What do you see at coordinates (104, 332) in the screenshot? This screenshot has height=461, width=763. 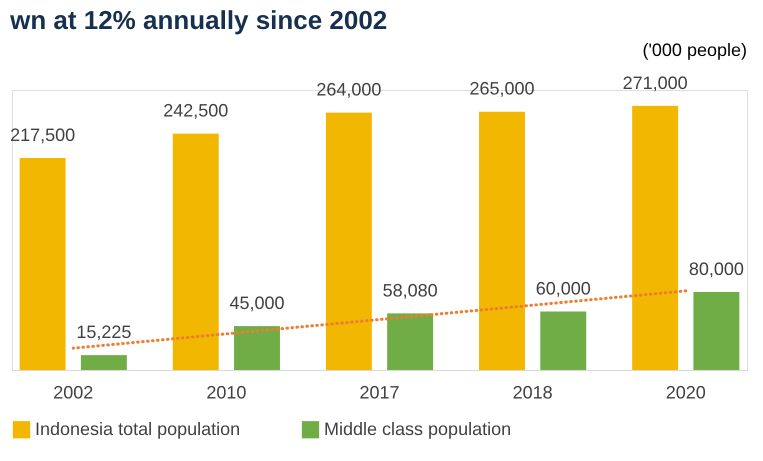 I see `data-label: 15,225` at bounding box center [104, 332].